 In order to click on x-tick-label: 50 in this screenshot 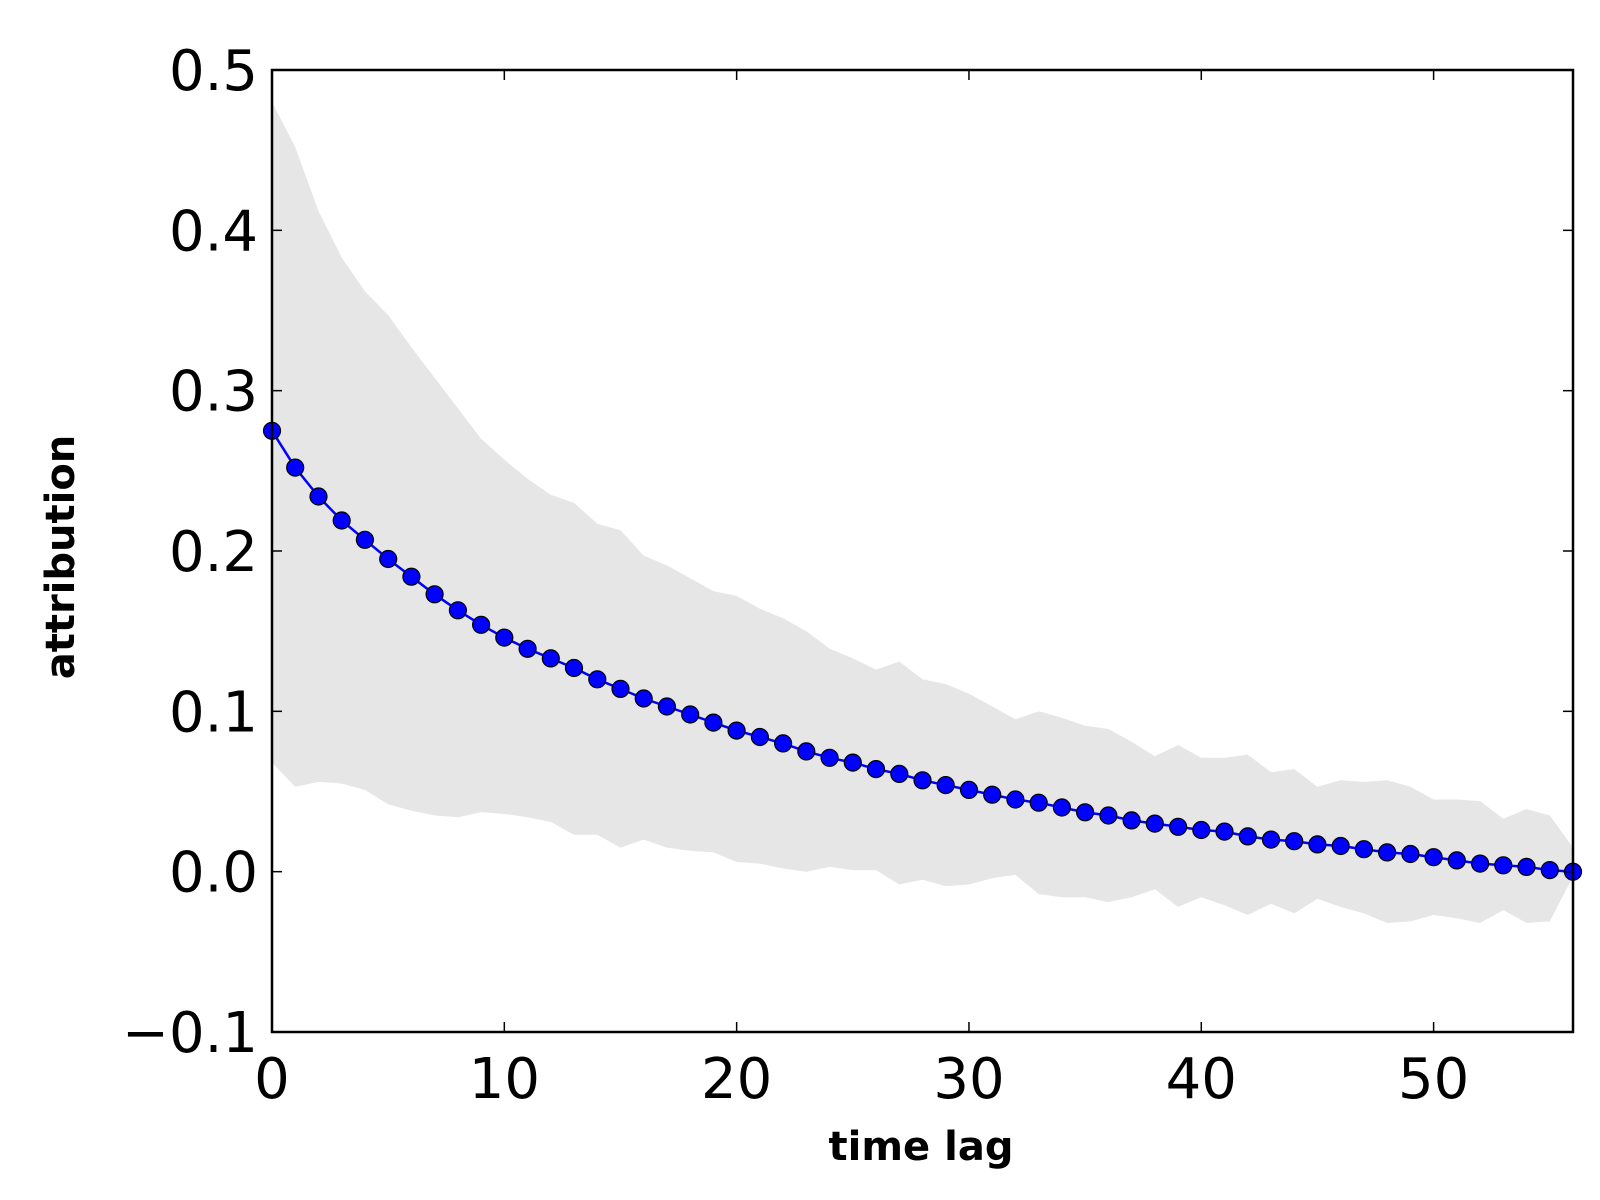, I will do `click(1433, 1079)`.